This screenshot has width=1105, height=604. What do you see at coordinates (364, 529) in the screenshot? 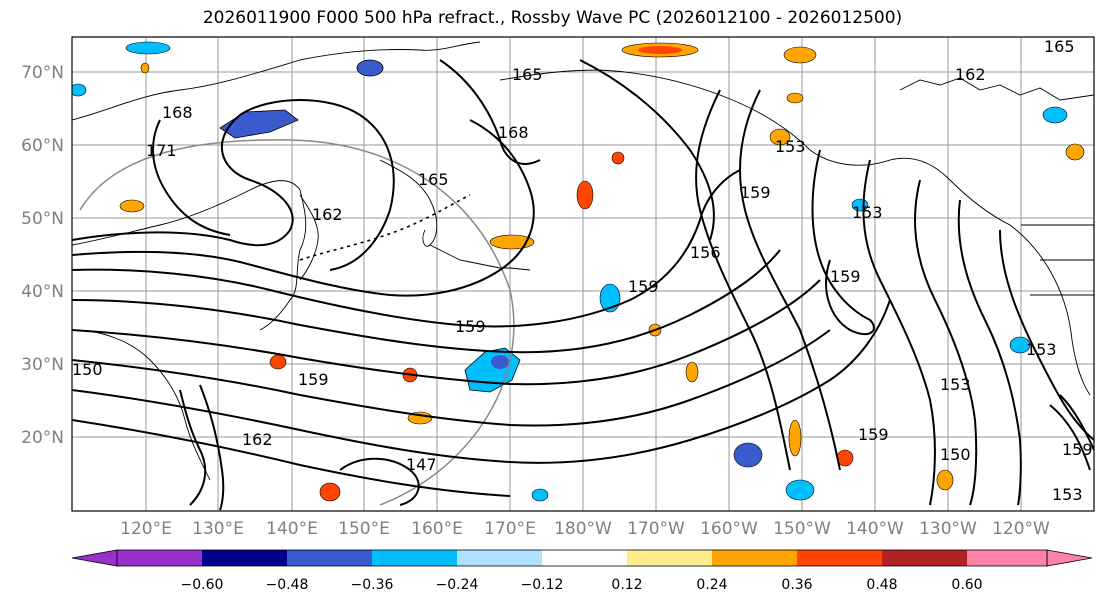
I see `lon-tick-label: 150°E` at bounding box center [364, 529].